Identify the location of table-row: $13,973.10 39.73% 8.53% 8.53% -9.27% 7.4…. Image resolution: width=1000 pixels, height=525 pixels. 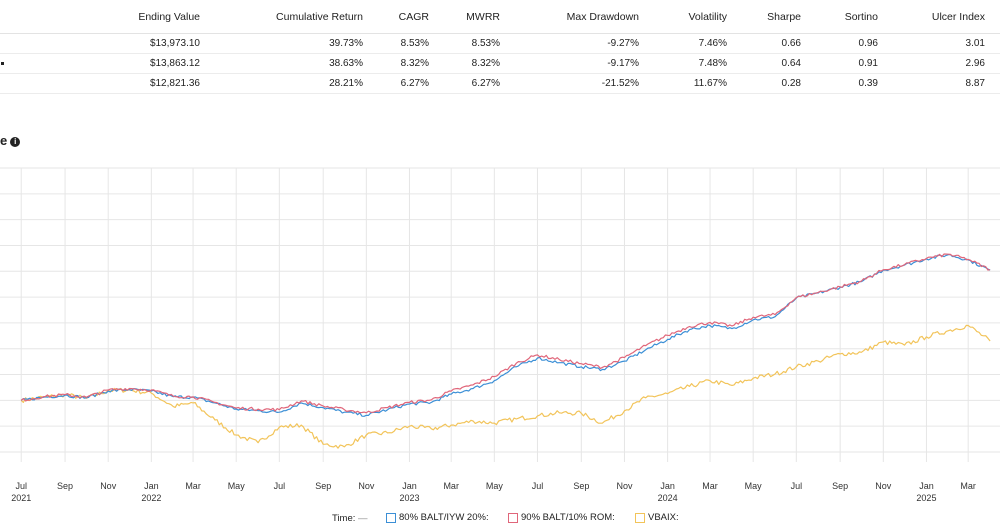
(500, 43).